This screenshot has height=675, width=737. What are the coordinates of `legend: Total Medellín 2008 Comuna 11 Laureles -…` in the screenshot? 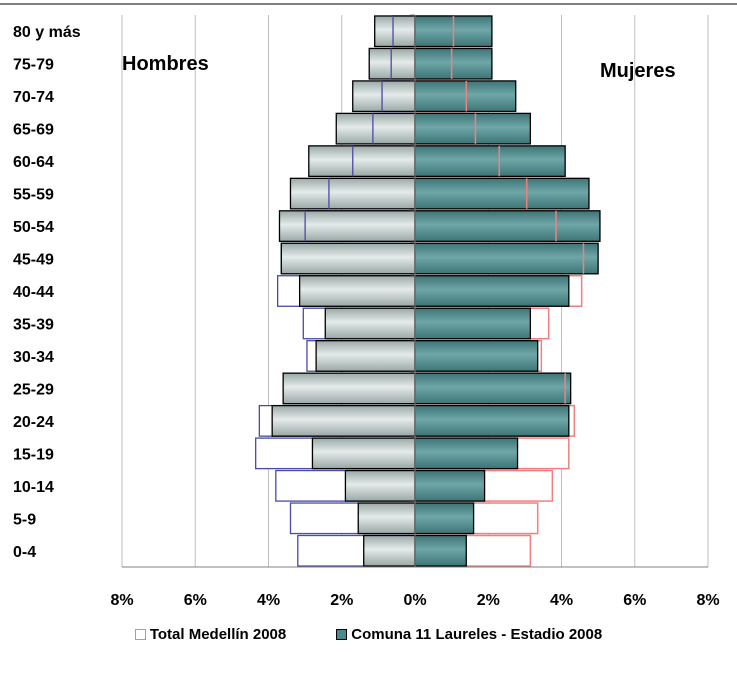 It's located at (368, 634).